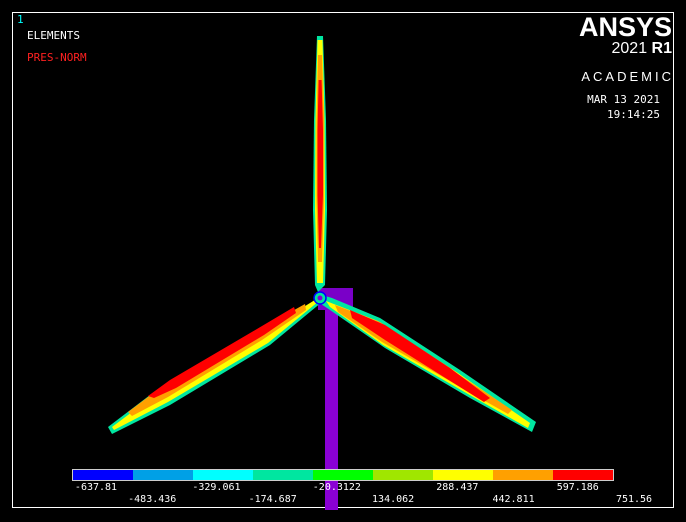 The width and height of the screenshot is (686, 522). Describe the element at coordinates (216, 487) in the screenshot. I see `legend-label: -329.061` at that location.